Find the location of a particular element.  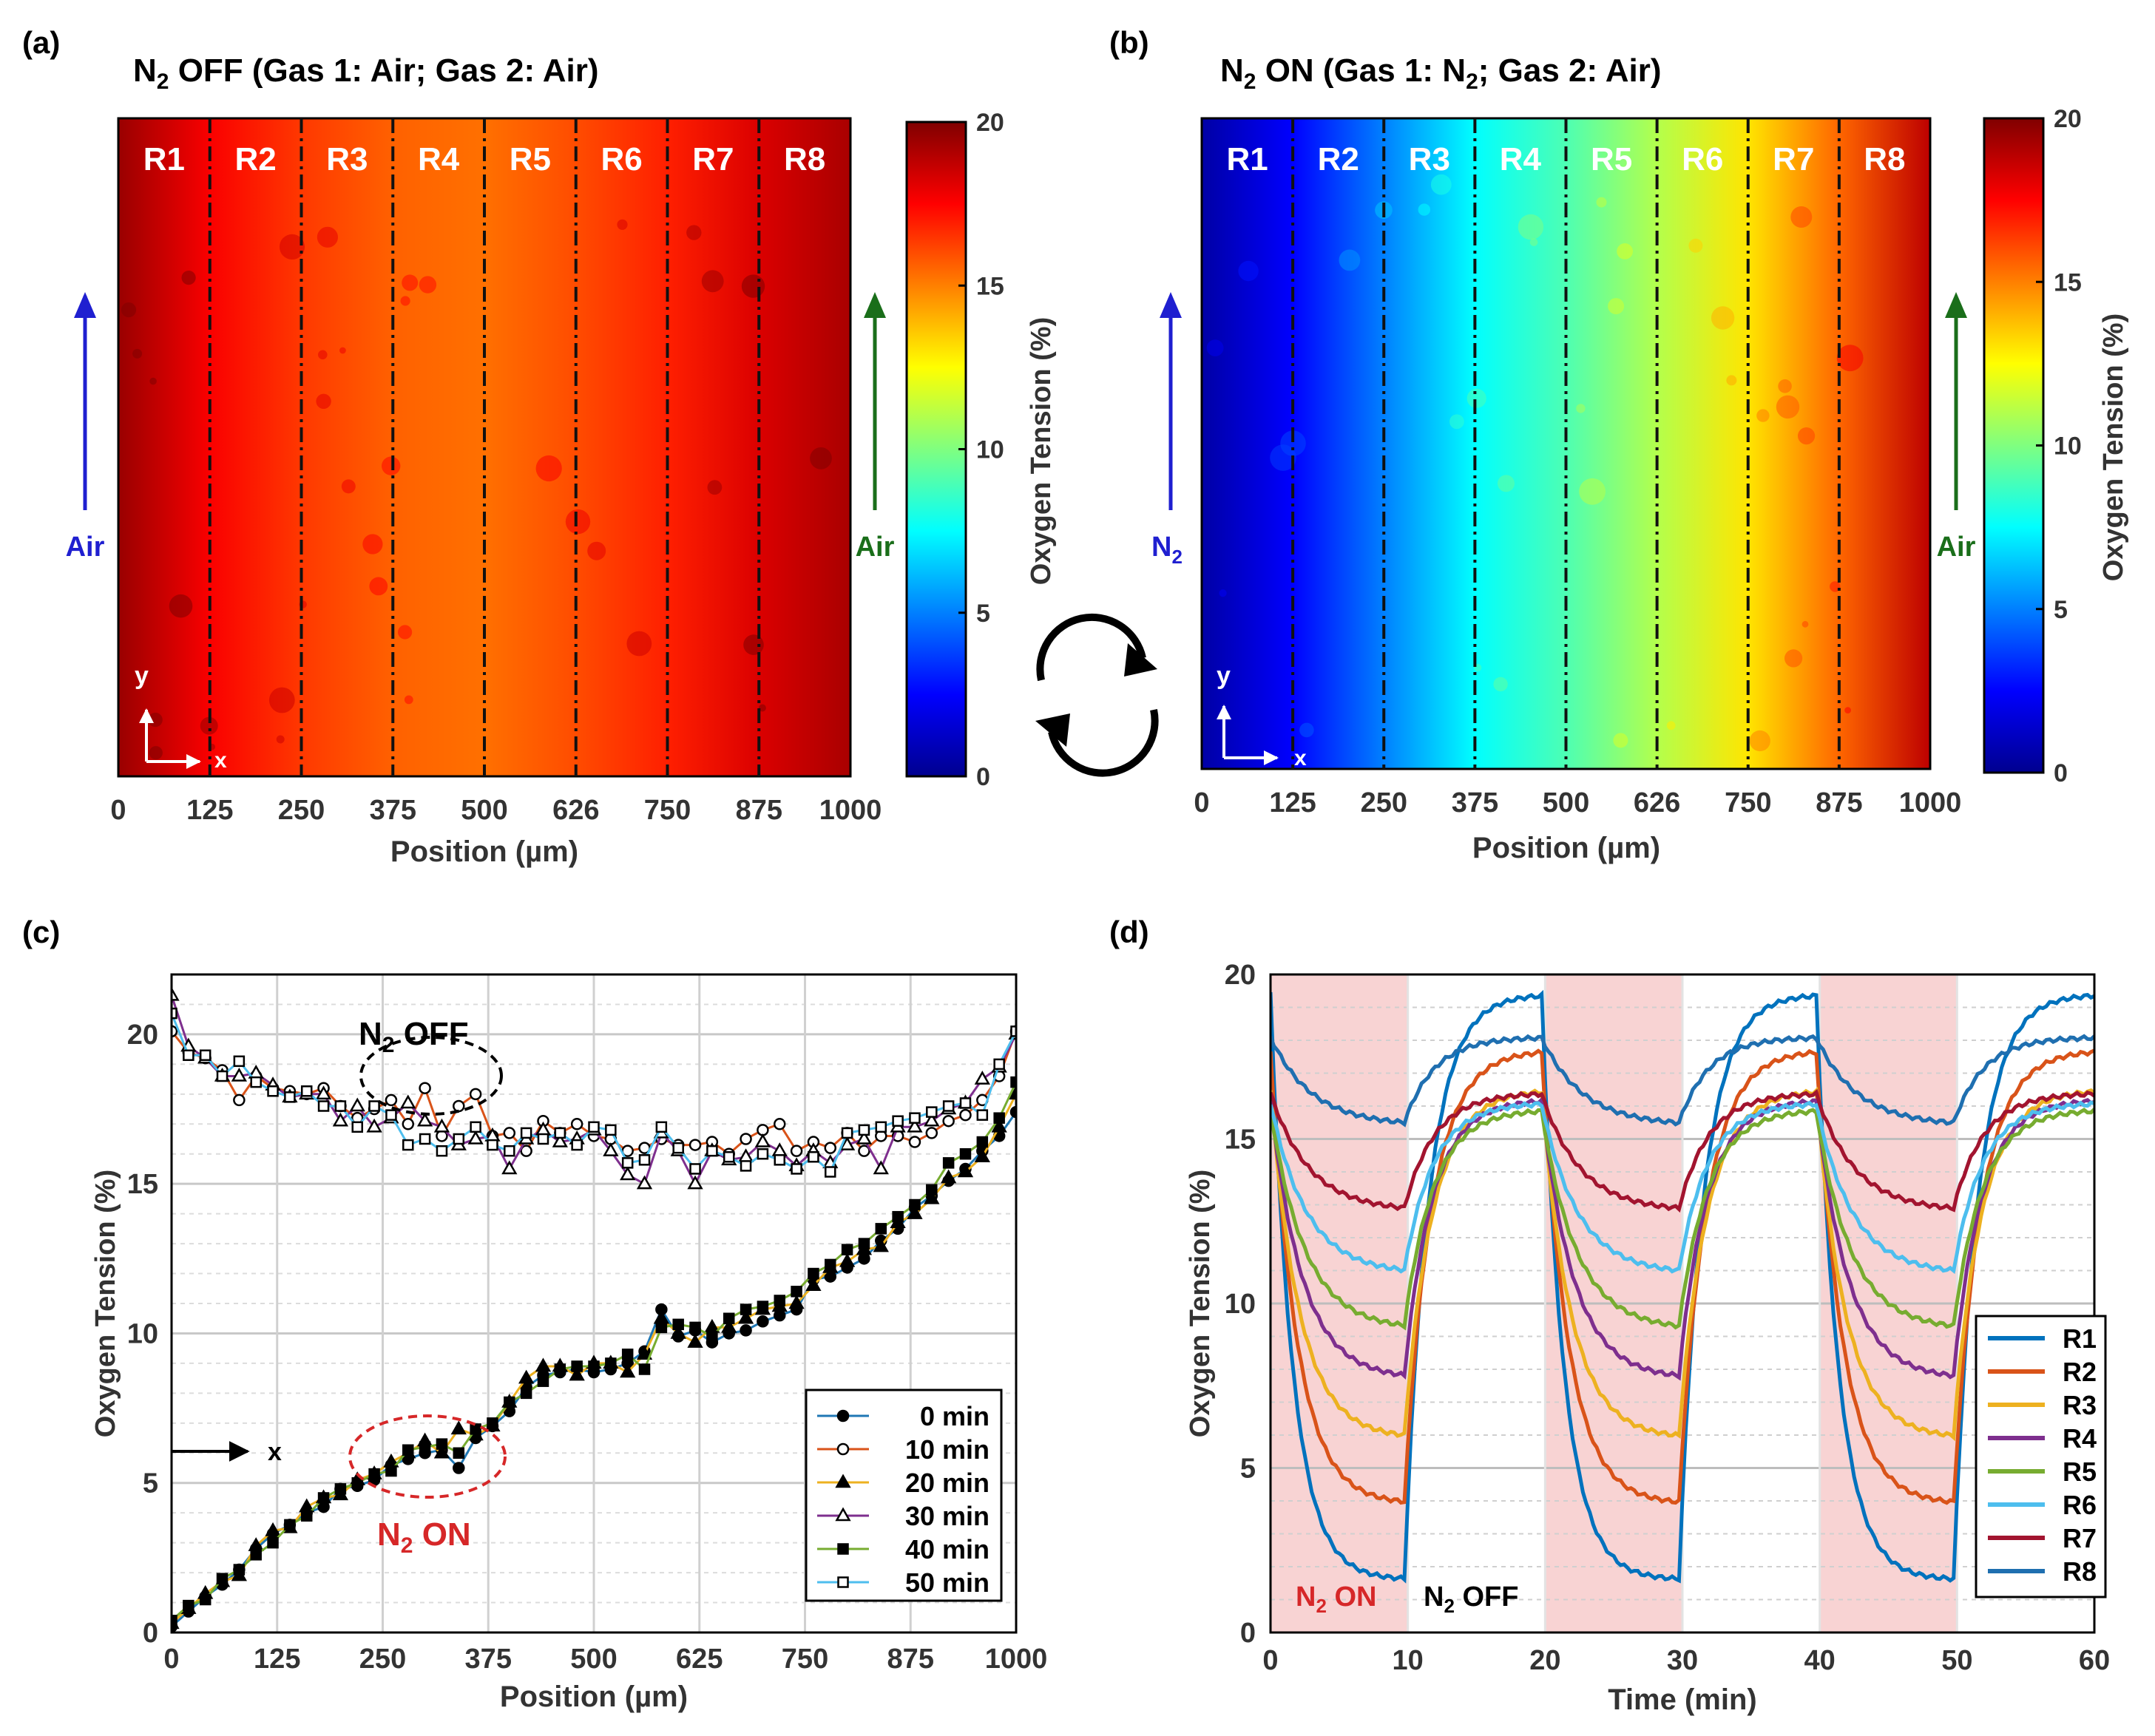

legend-item: R5 is located at coordinates (2043, 1472).